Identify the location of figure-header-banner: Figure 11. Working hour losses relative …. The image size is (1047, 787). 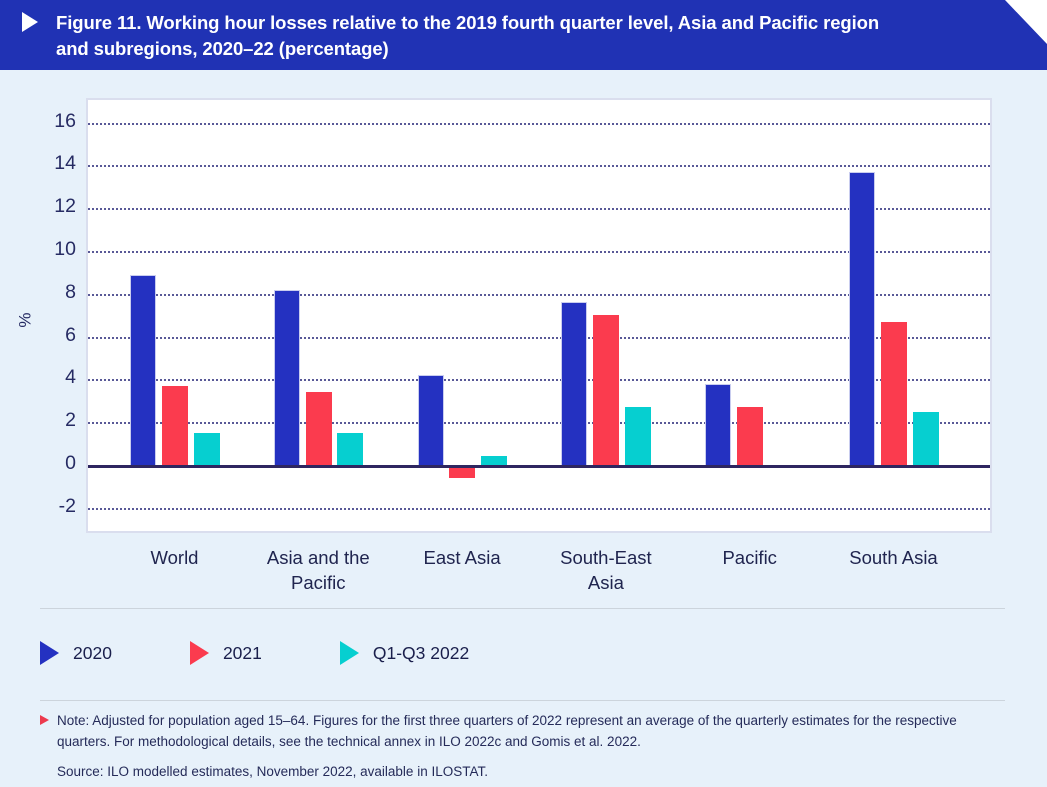
(523, 35).